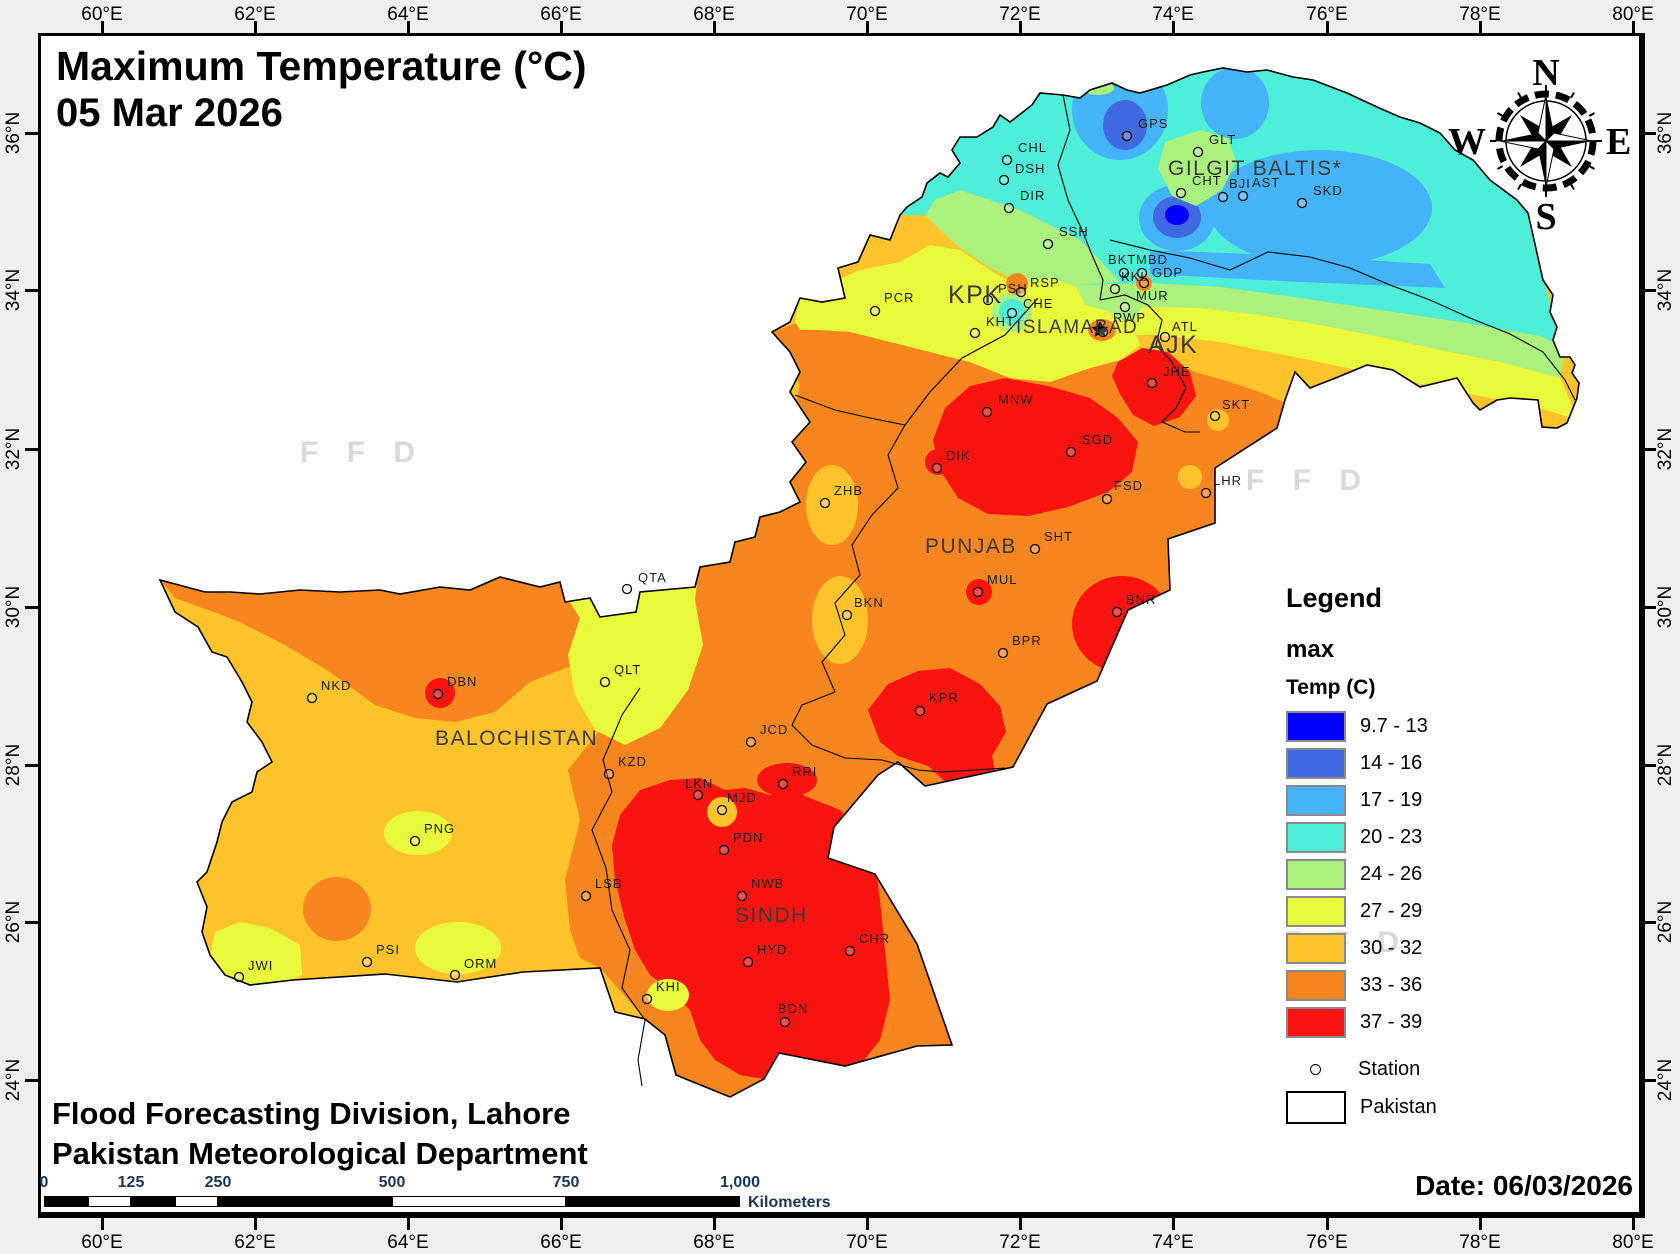 Image resolution: width=1680 pixels, height=1254 pixels. Describe the element at coordinates (1032, 147) in the screenshot. I see `station-label-CHL: CHL` at that location.